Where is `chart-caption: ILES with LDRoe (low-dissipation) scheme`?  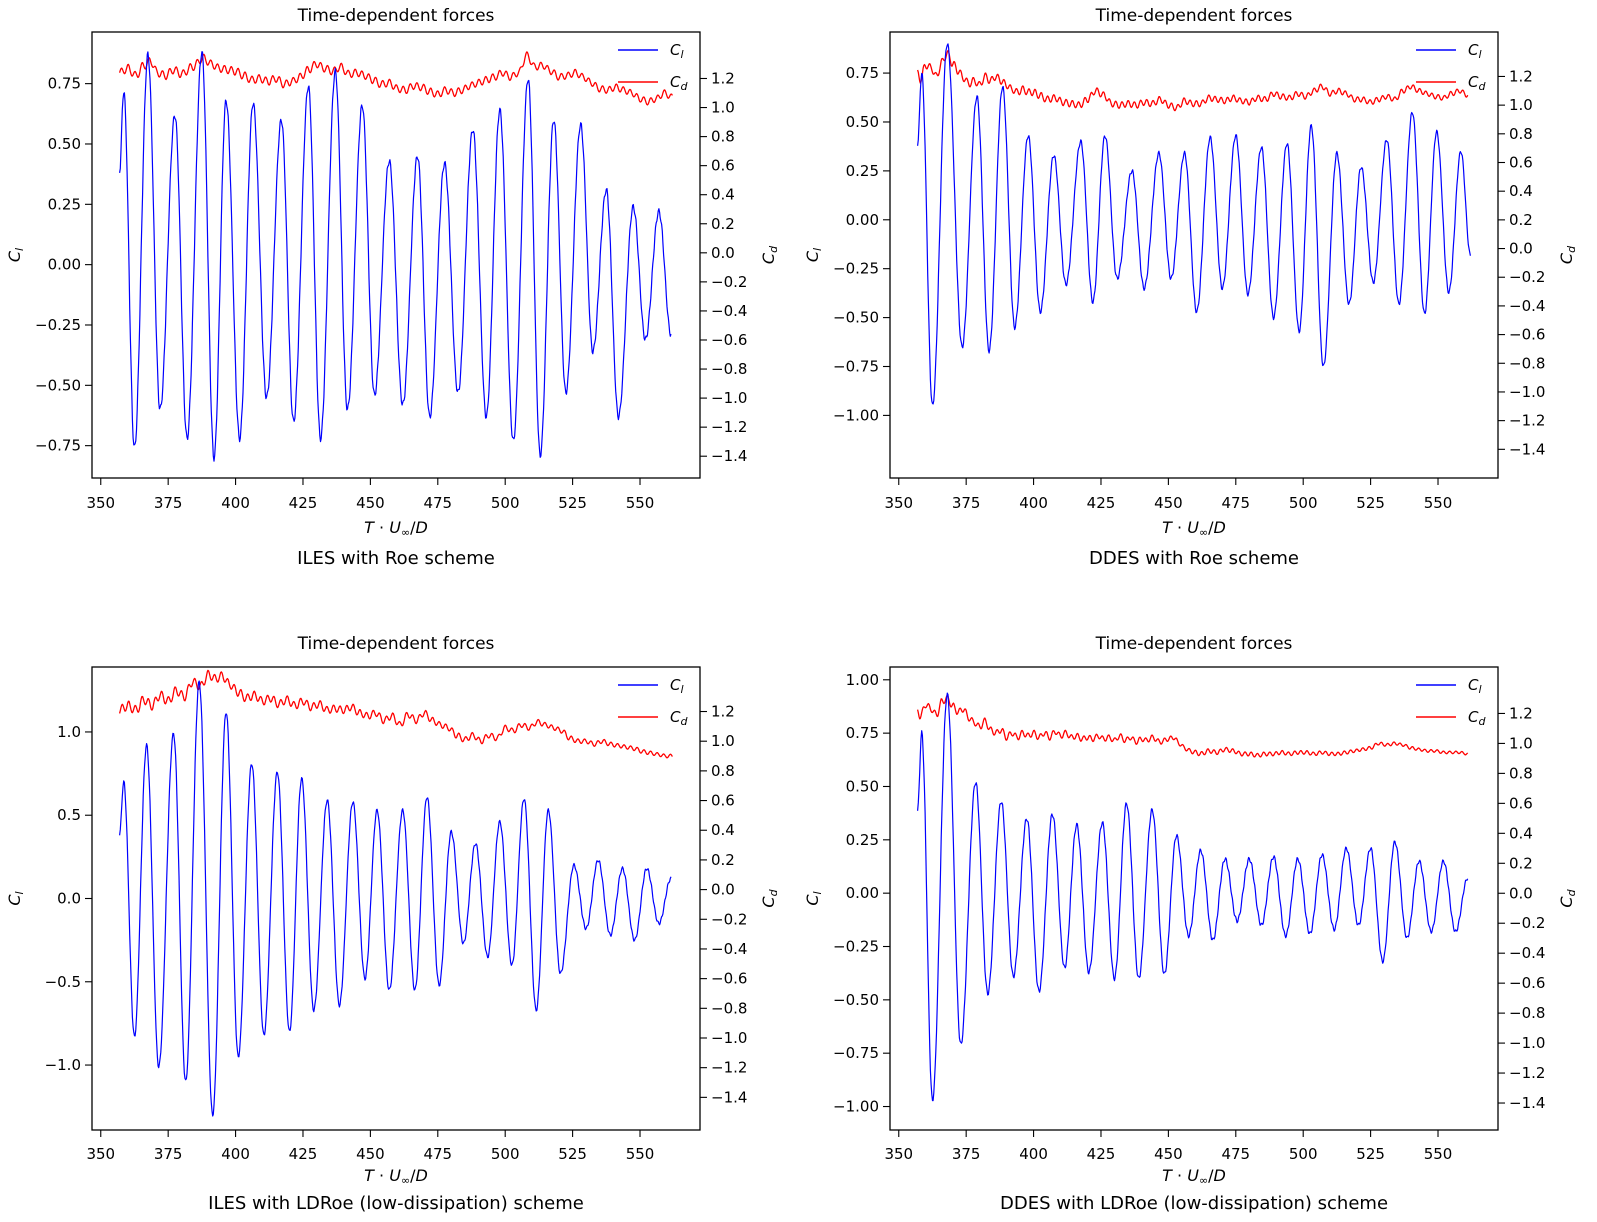 chart-caption: ILES with LDRoe (low-dissipation) scheme is located at coordinates (396, 1203).